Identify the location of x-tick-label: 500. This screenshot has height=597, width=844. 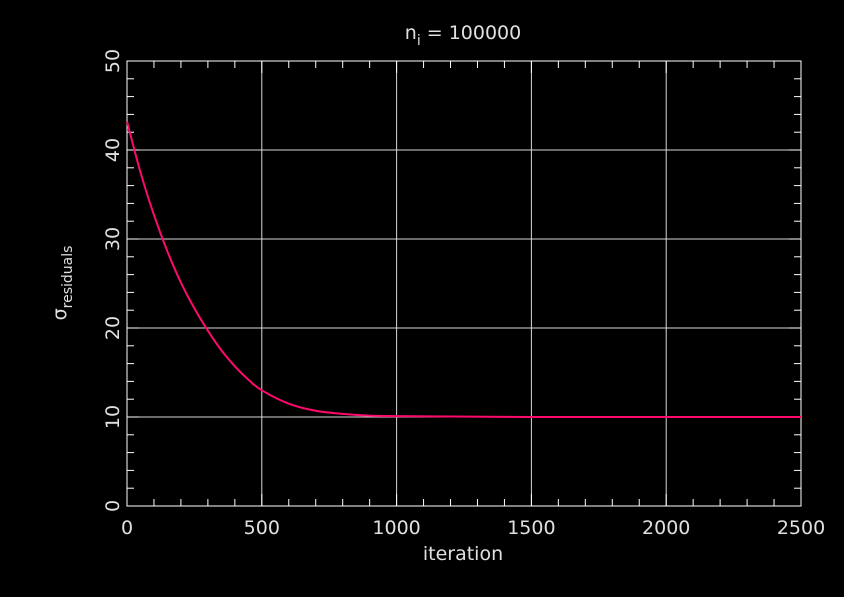
(262, 528).